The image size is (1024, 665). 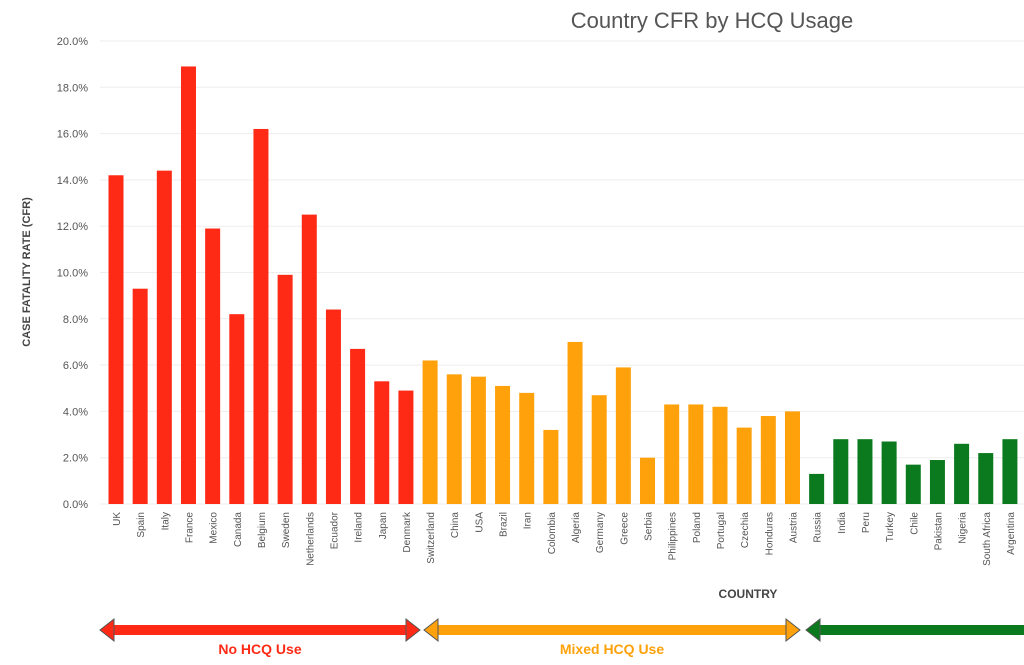 What do you see at coordinates (914, 523) in the screenshot?
I see `x-tick-label: Chile` at bounding box center [914, 523].